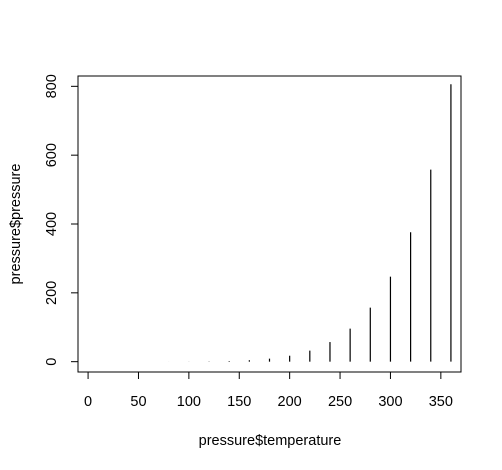  What do you see at coordinates (270, 441) in the screenshot?
I see `x-axis-title: pressure$temperature` at bounding box center [270, 441].